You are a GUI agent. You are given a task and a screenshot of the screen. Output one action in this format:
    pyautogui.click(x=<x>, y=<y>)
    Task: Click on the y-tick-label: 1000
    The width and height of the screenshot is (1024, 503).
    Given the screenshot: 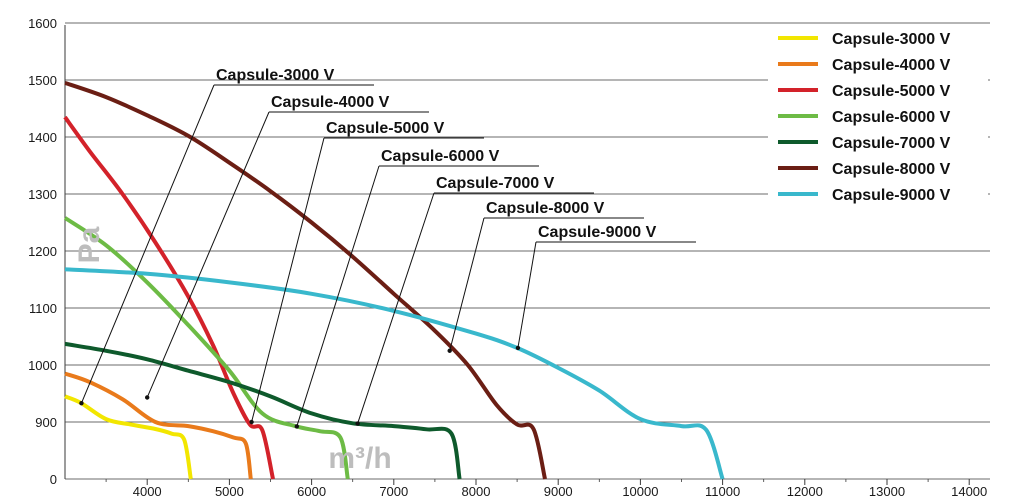 What is the action you would take?
    pyautogui.click(x=42, y=365)
    